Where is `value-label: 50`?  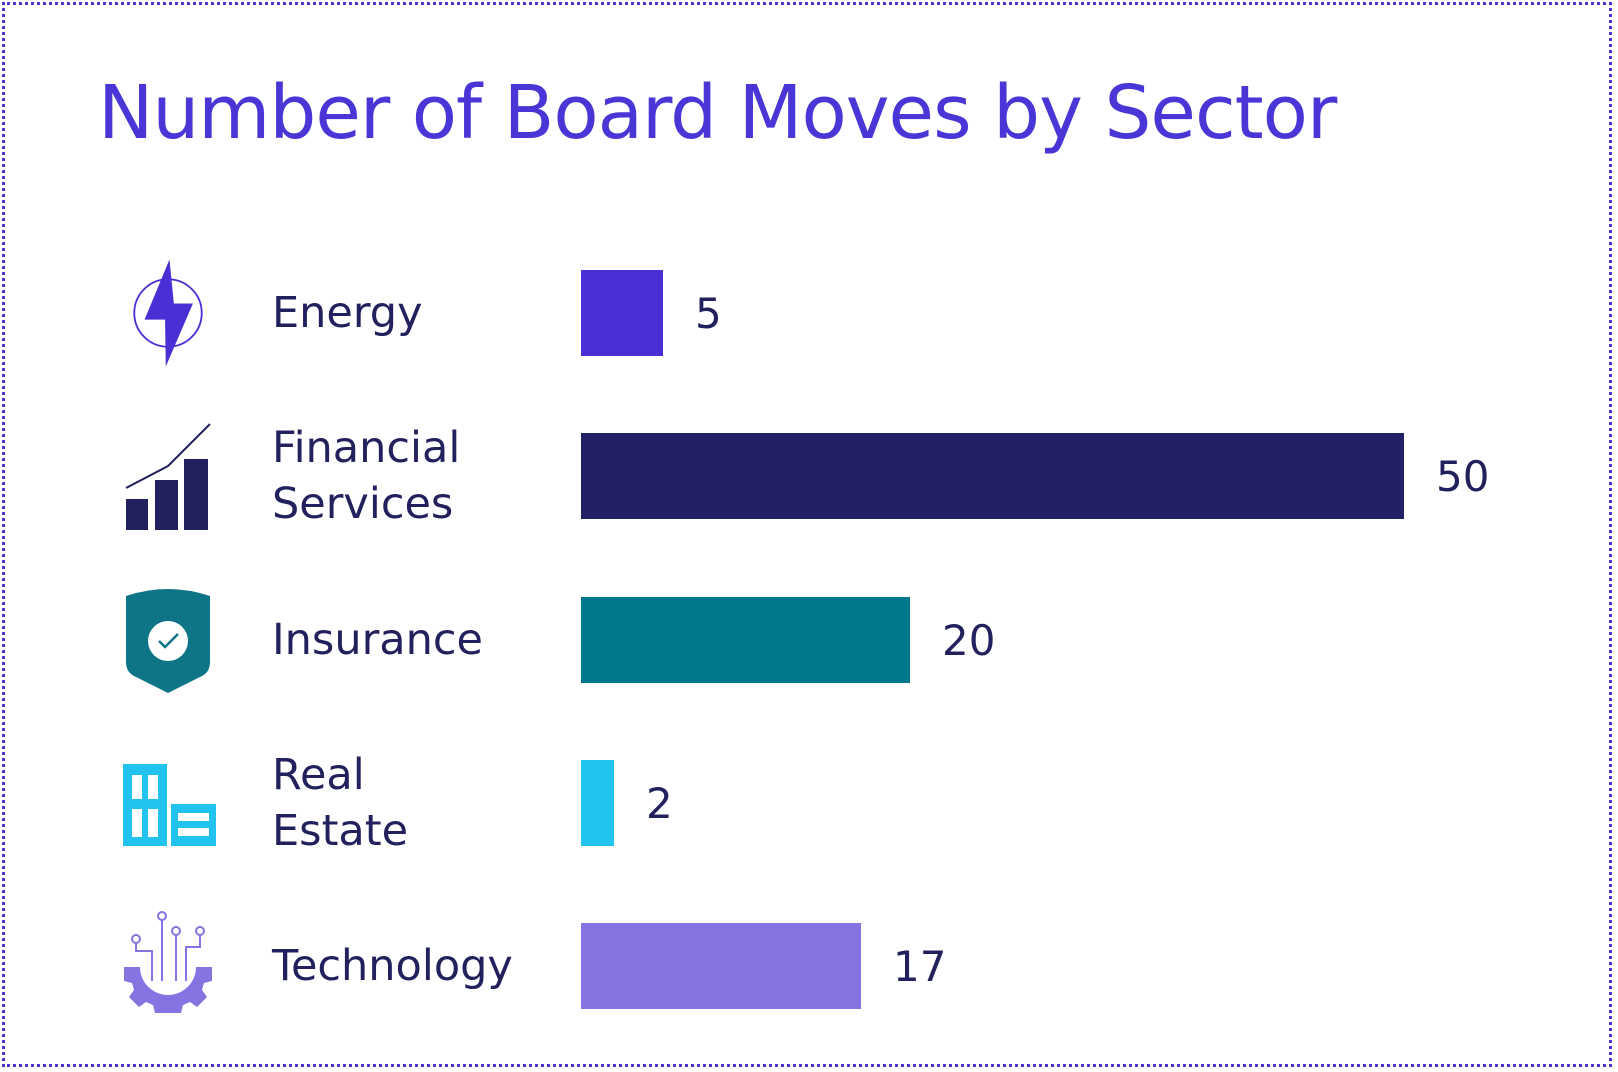
value-label: 50 is located at coordinates (1463, 476).